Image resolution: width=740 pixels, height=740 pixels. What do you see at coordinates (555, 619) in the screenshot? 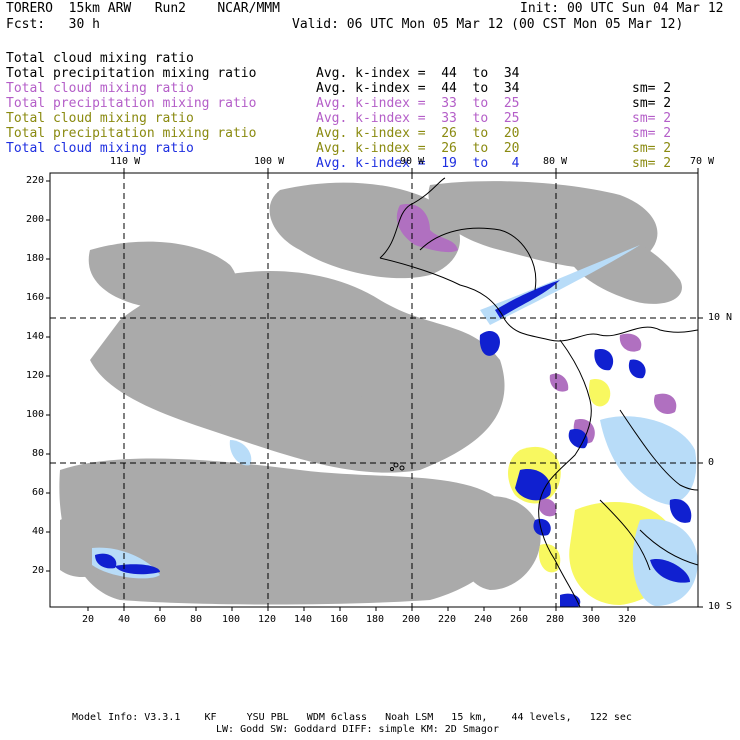
I see `x-tick-label: 280` at bounding box center [555, 619].